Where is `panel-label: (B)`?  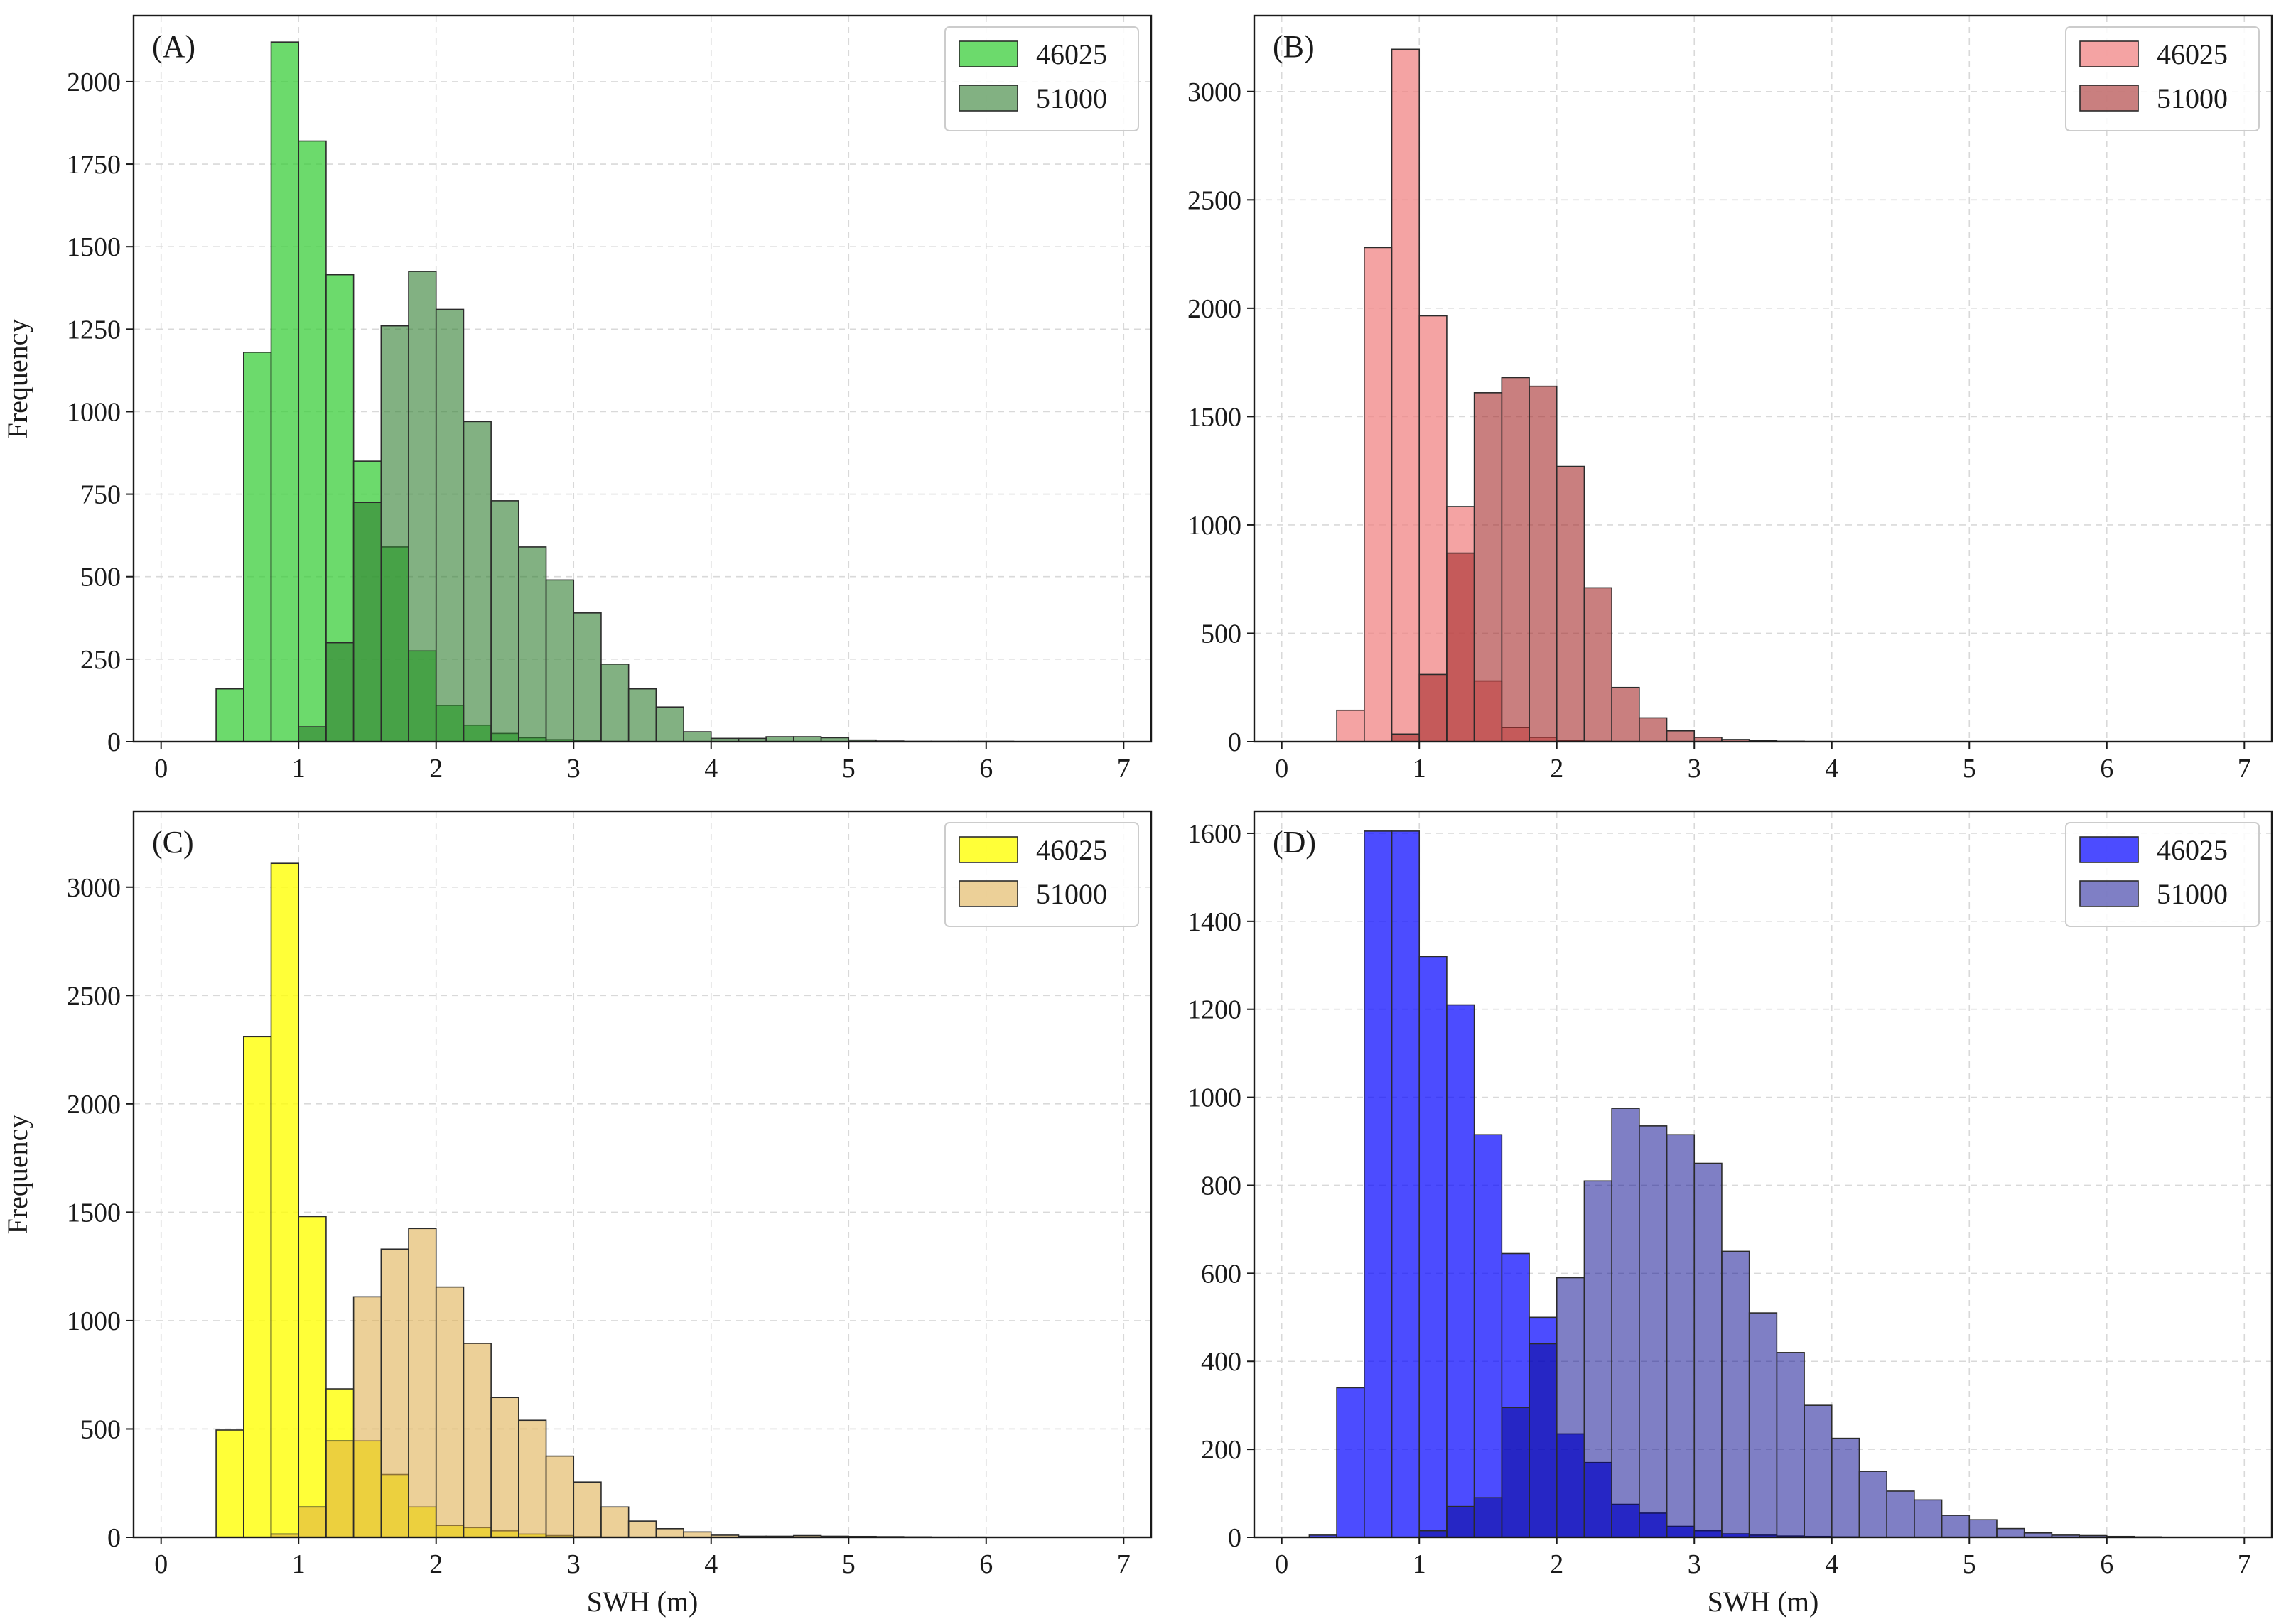
panel-label: (B) is located at coordinates (1294, 46).